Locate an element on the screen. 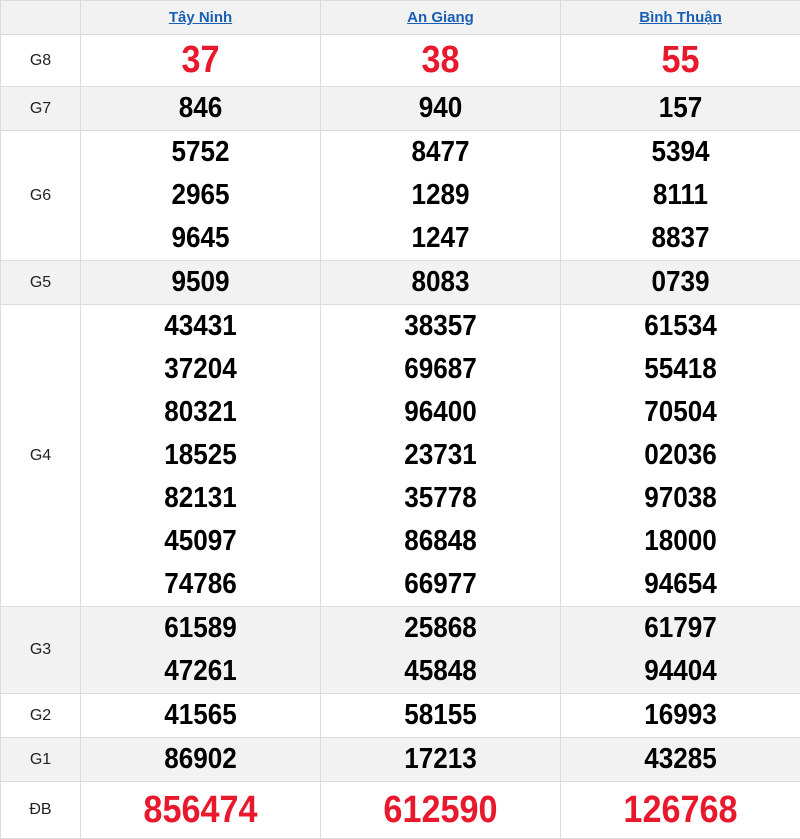  result-number: 47261 is located at coordinates (200, 671).